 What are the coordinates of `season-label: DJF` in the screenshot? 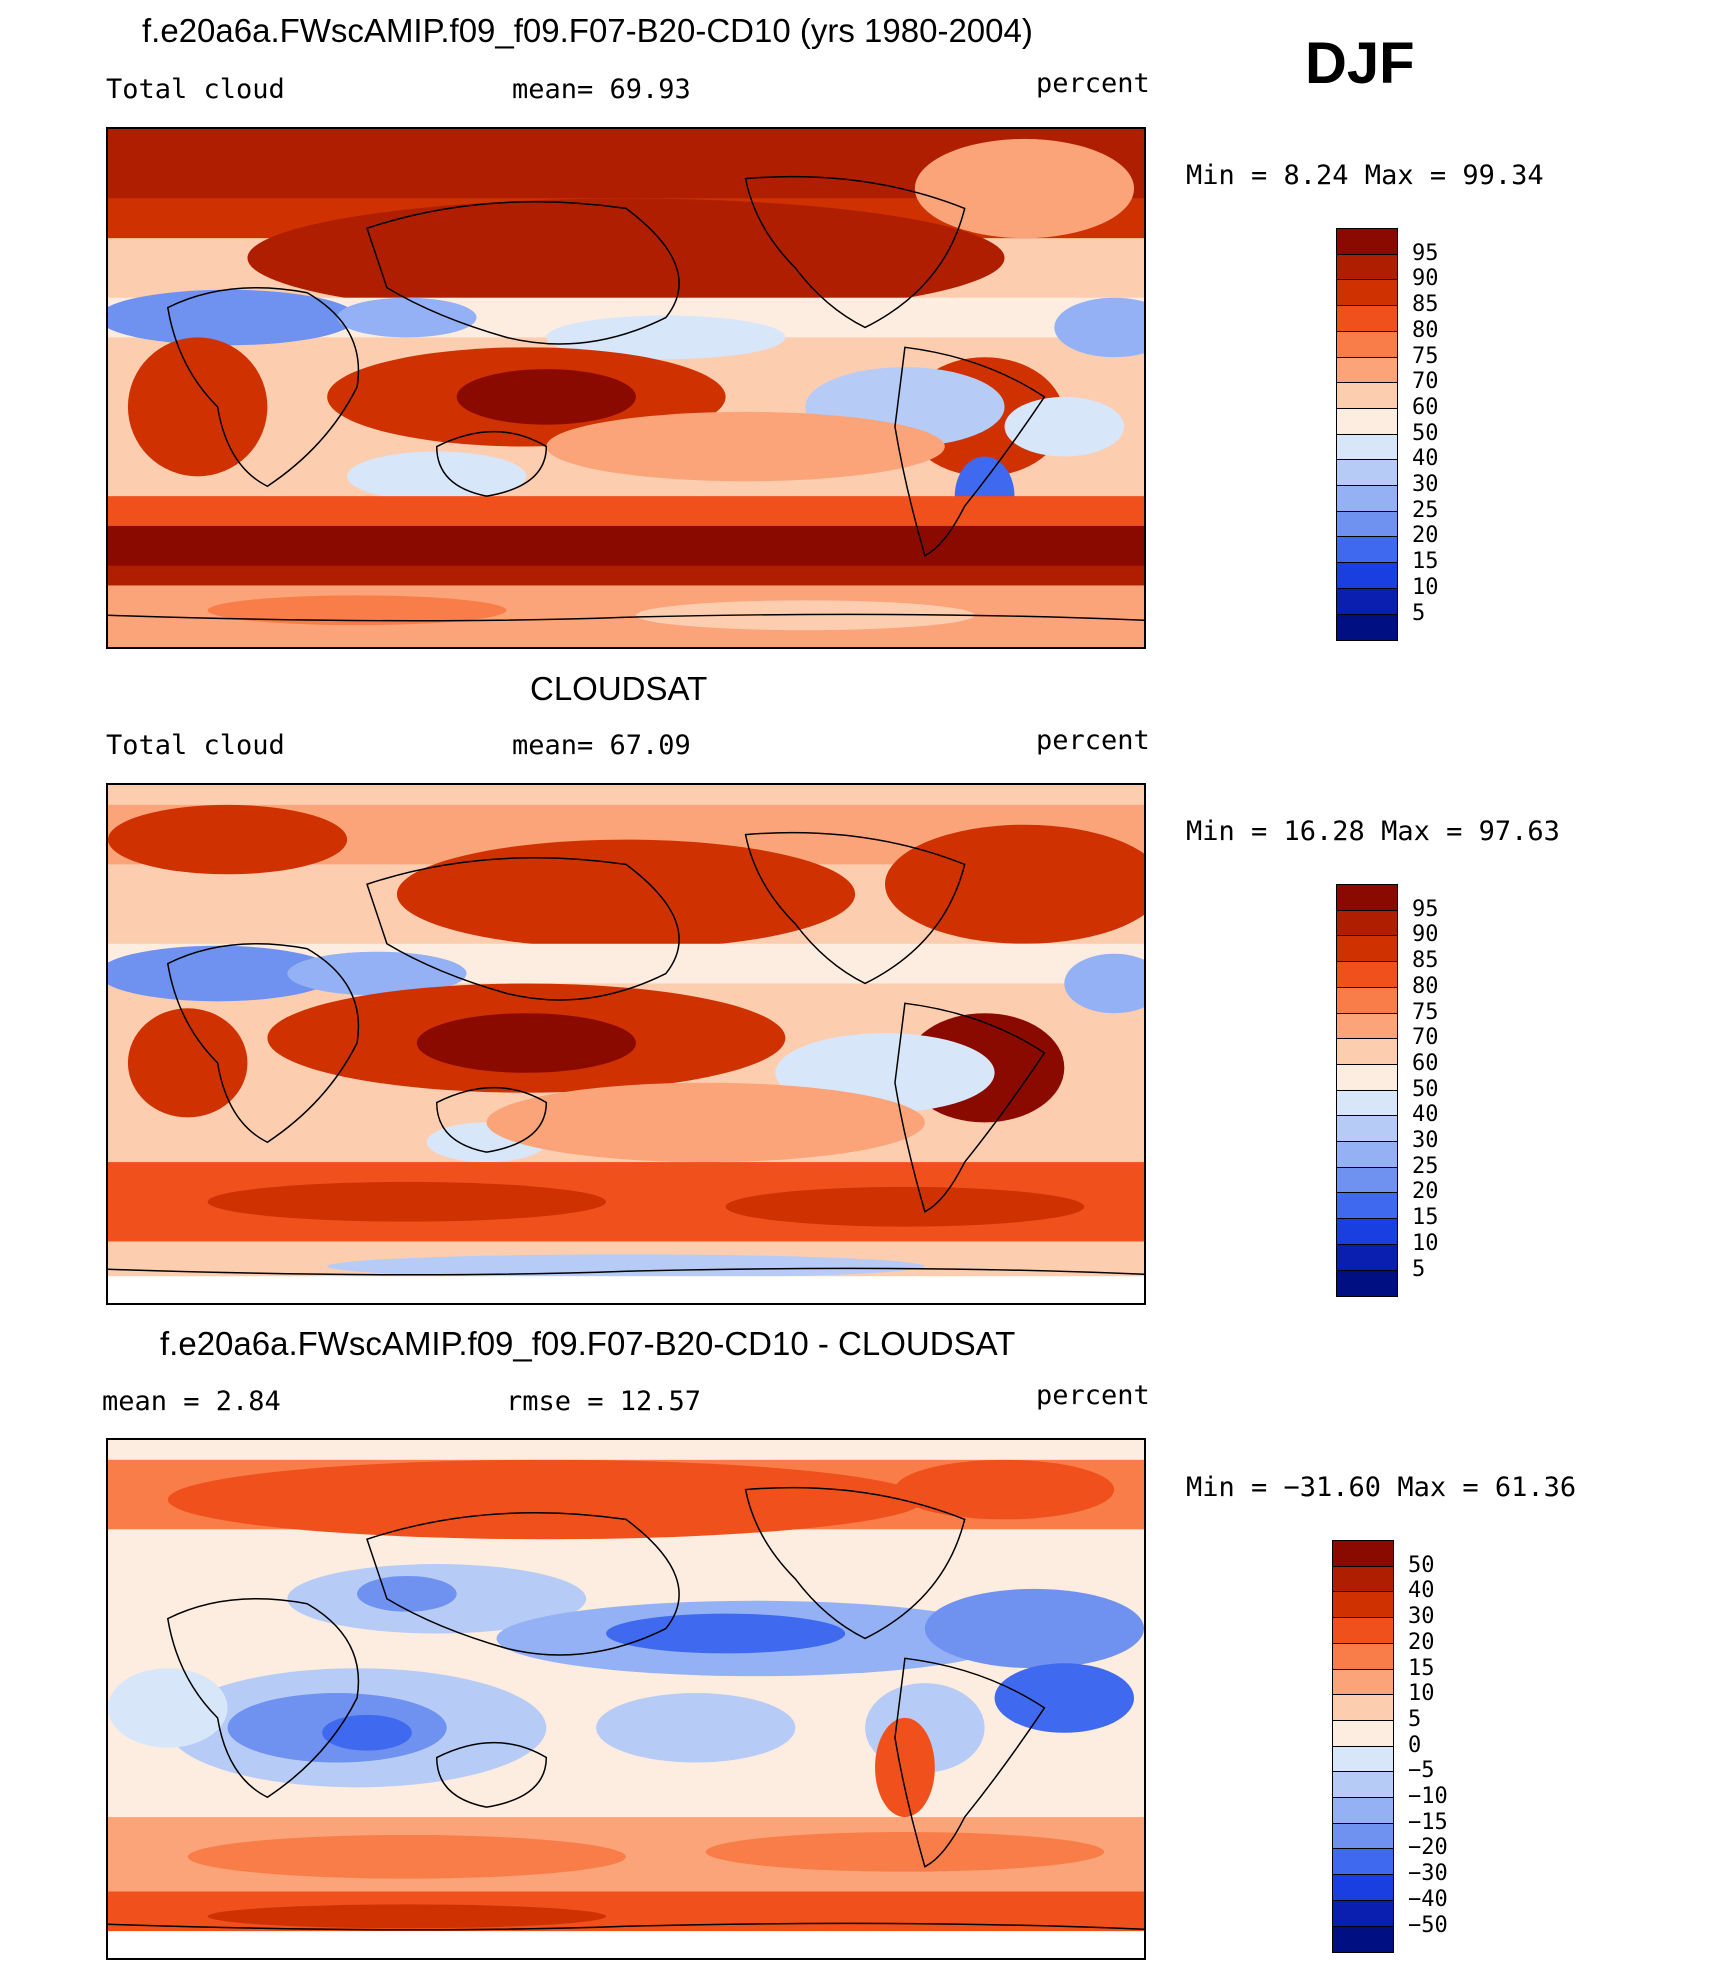 It's located at (1360, 63).